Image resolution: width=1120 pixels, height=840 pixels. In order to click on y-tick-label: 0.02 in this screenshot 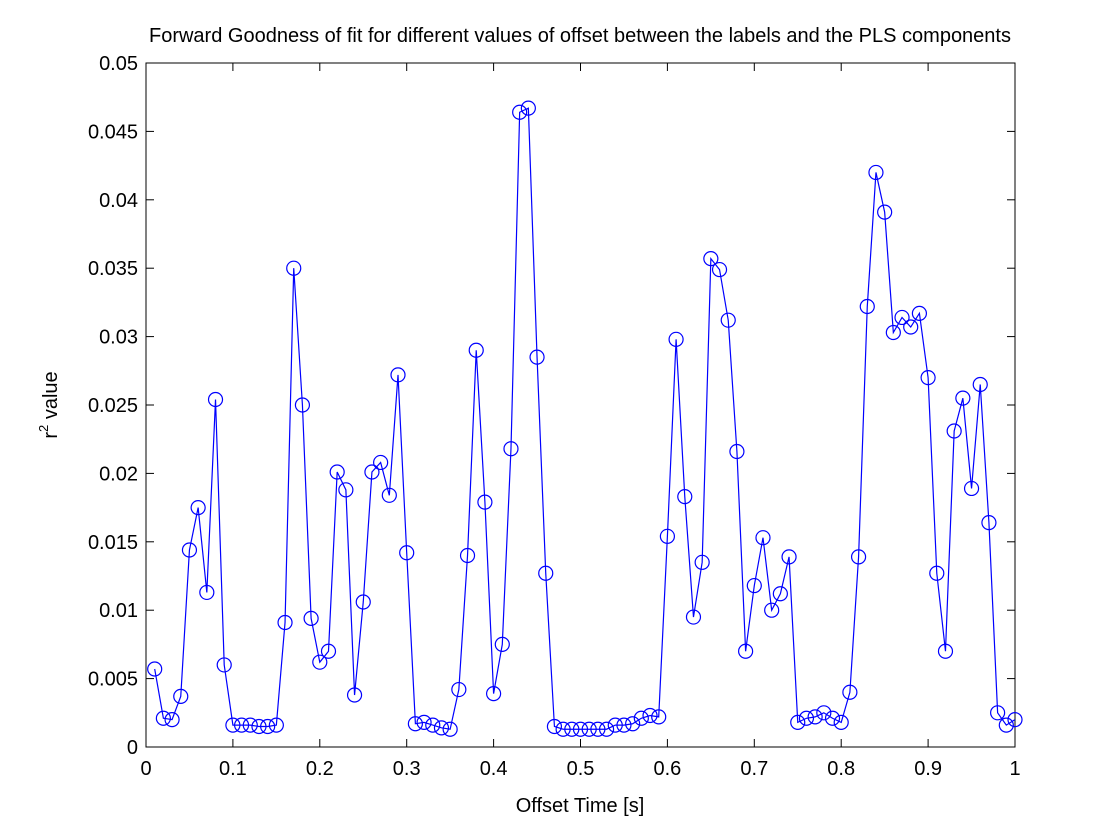, I will do `click(118, 474)`.